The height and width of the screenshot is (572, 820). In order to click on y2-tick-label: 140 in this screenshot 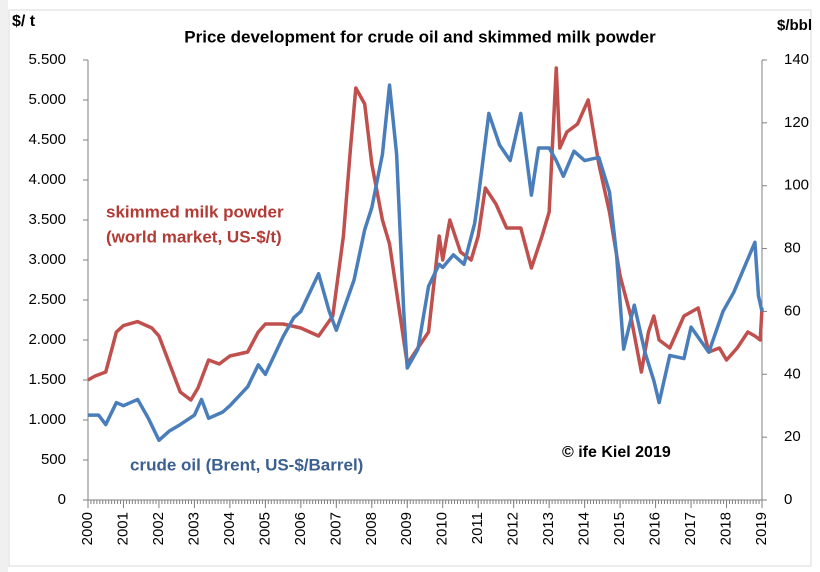, I will do `click(796, 59)`.